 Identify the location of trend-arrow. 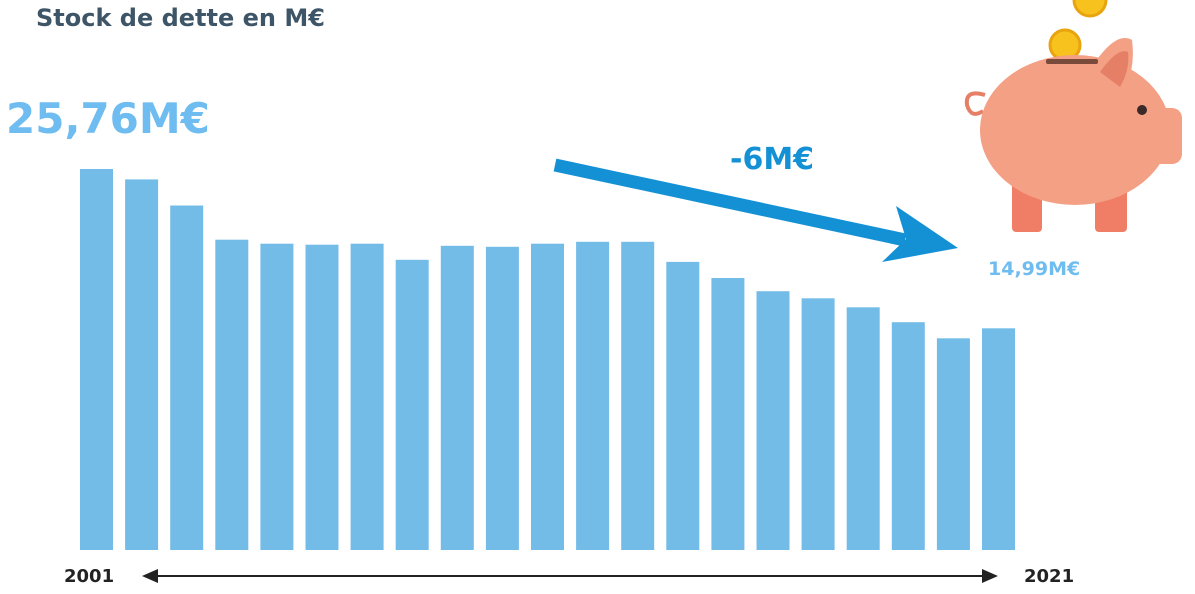
(755, 210).